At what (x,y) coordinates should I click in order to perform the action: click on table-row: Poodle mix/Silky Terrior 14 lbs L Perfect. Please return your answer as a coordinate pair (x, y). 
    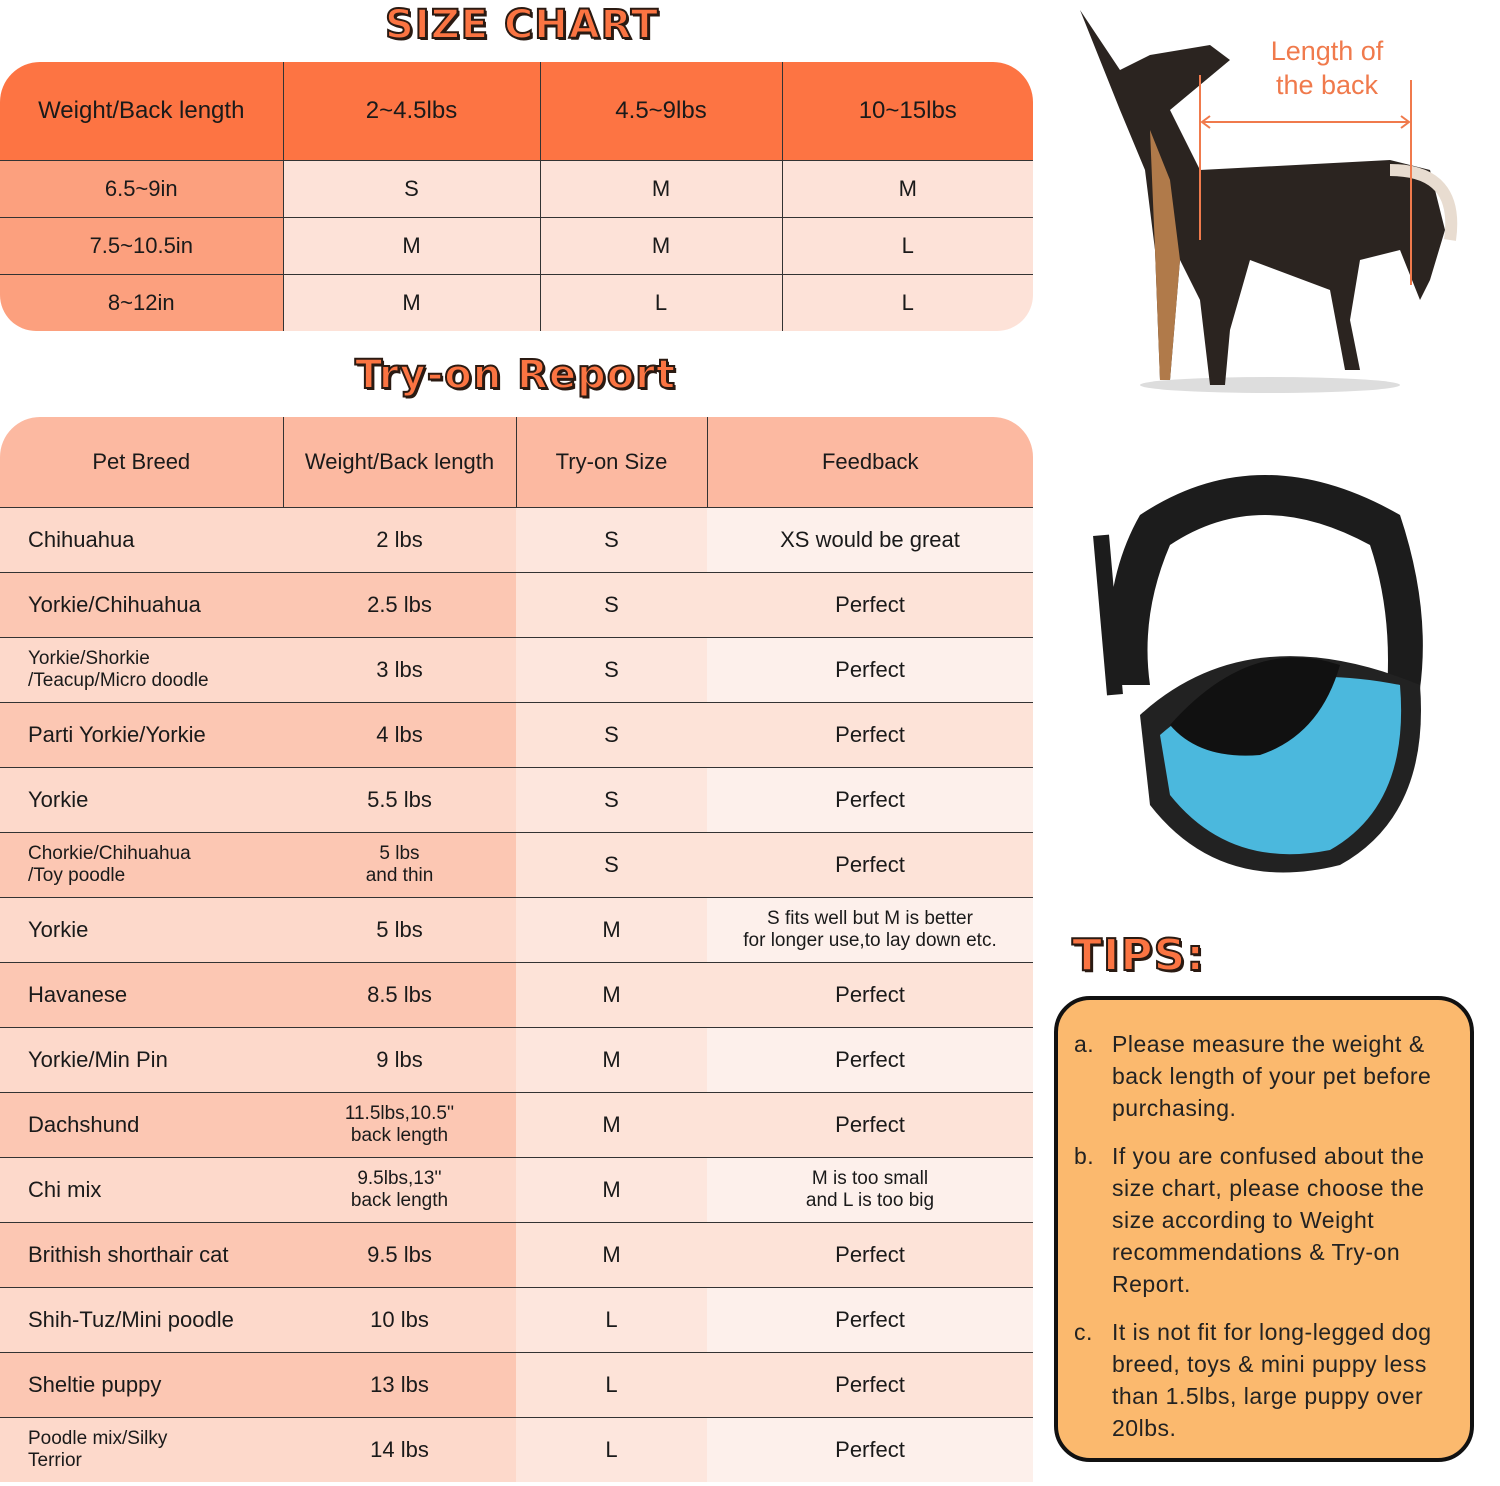
    Looking at the image, I should click on (516, 1449).